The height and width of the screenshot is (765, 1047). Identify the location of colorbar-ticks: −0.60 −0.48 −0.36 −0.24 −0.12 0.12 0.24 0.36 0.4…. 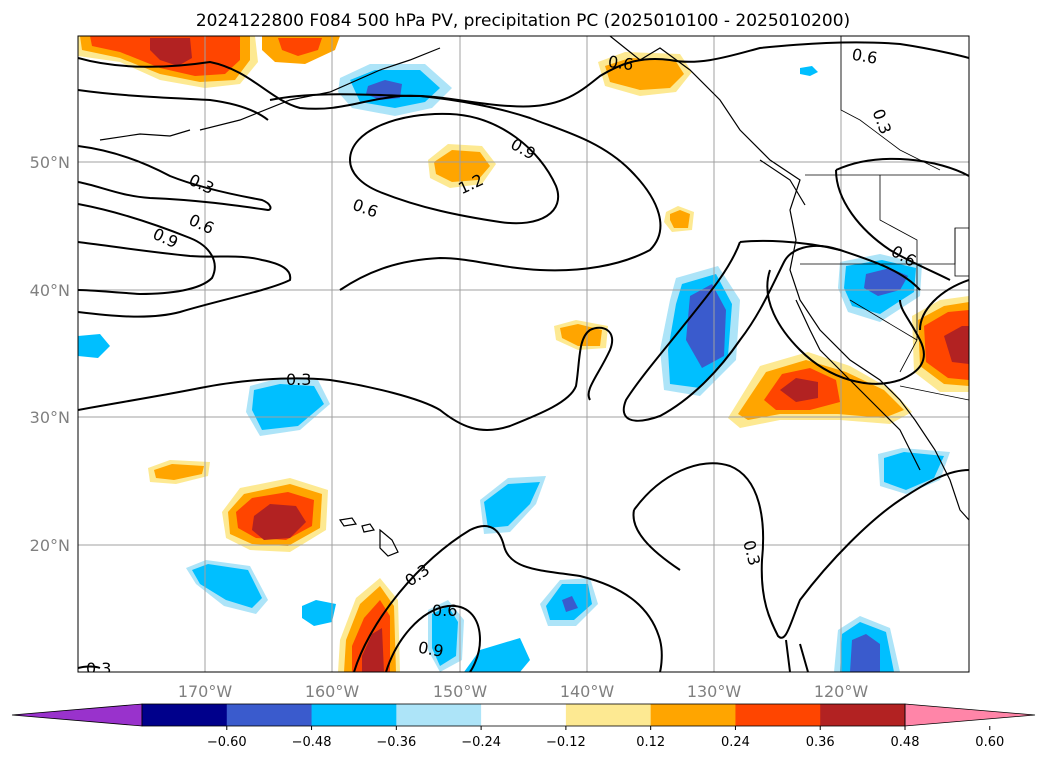
(605, 738).